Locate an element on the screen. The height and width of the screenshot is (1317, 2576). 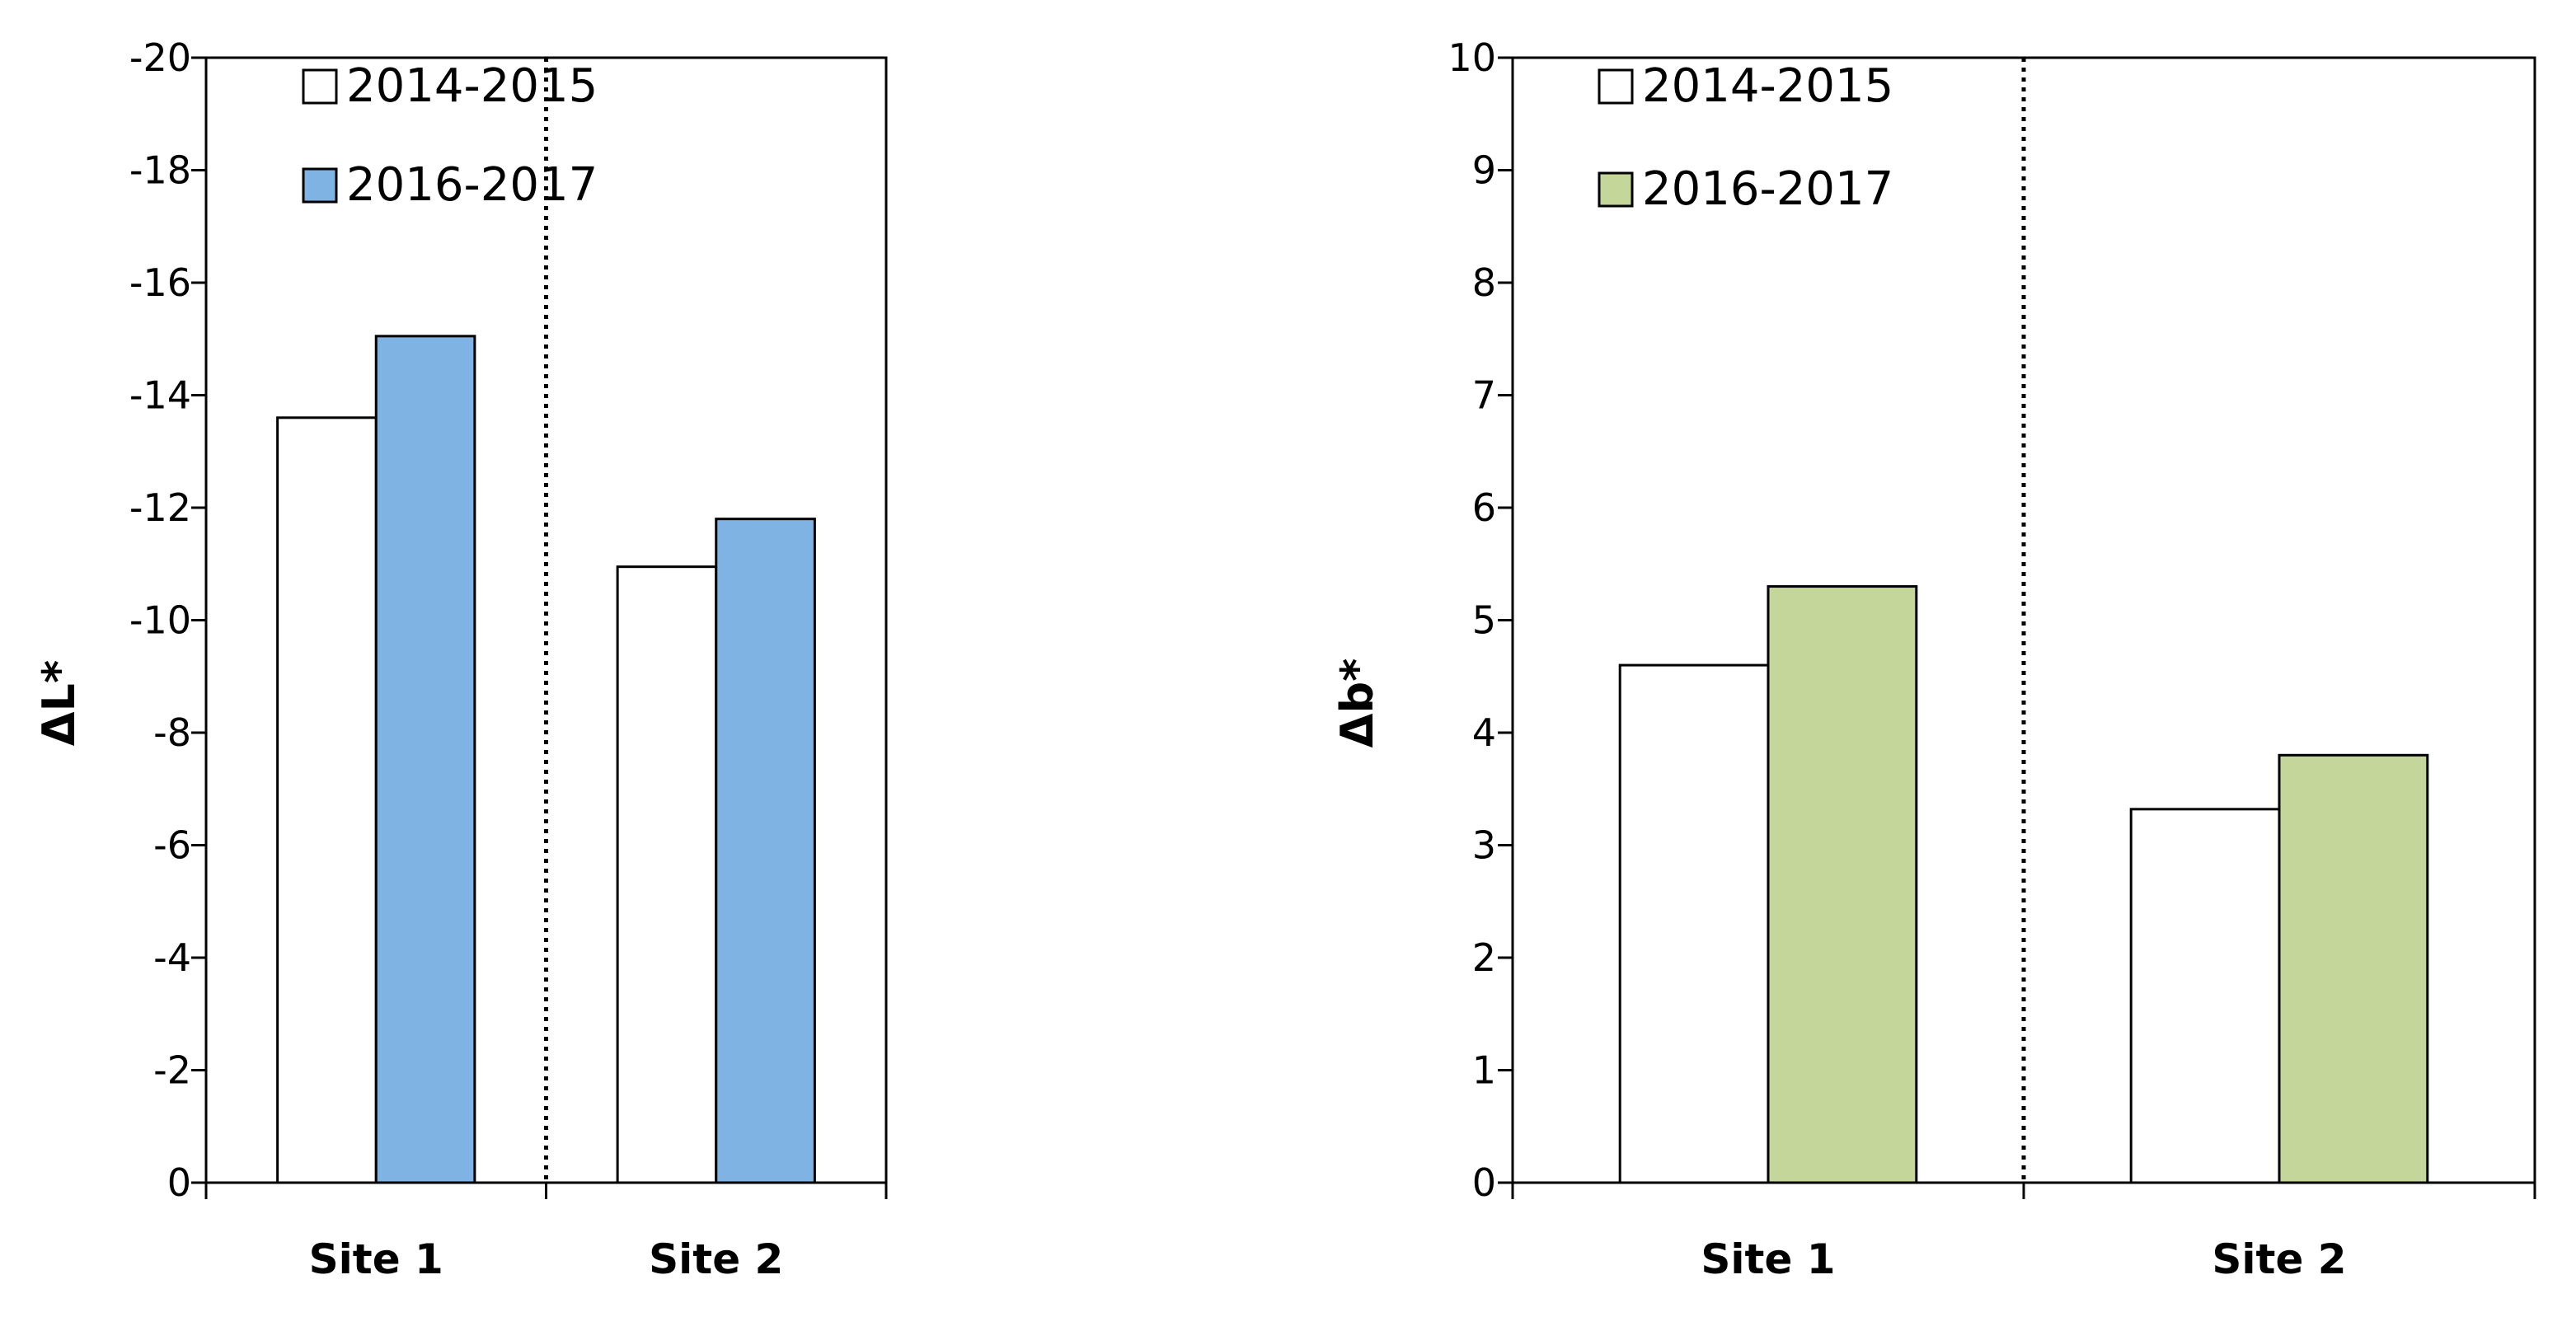
y-axis-label: Δb* is located at coordinates (1357, 703).